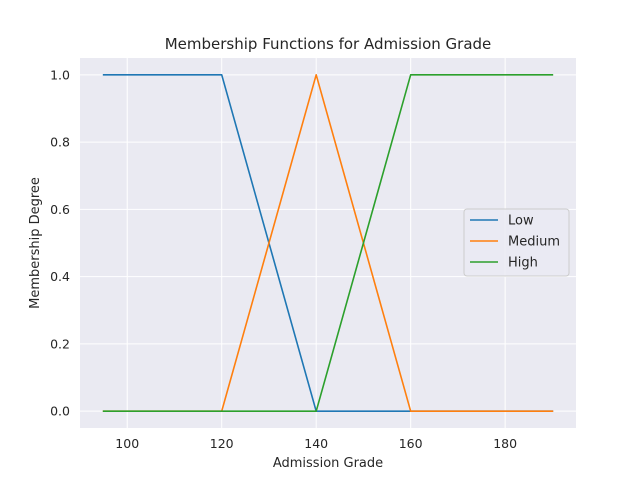  Describe the element at coordinates (411, 443) in the screenshot. I see `x-tick-label: 160` at that location.